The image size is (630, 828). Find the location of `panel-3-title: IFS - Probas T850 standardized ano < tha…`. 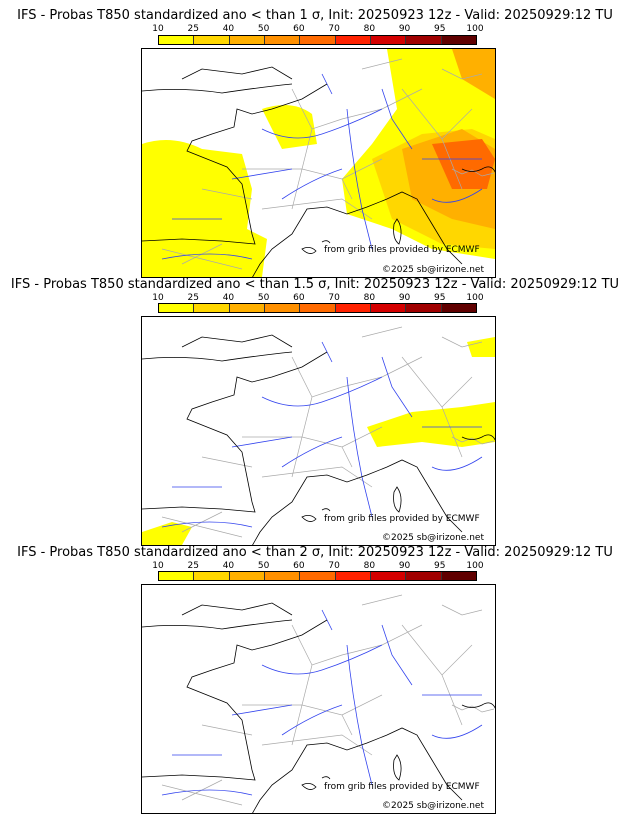

panel-3-title: IFS - Probas T850 standardized ano < tha… is located at coordinates (315, 552).